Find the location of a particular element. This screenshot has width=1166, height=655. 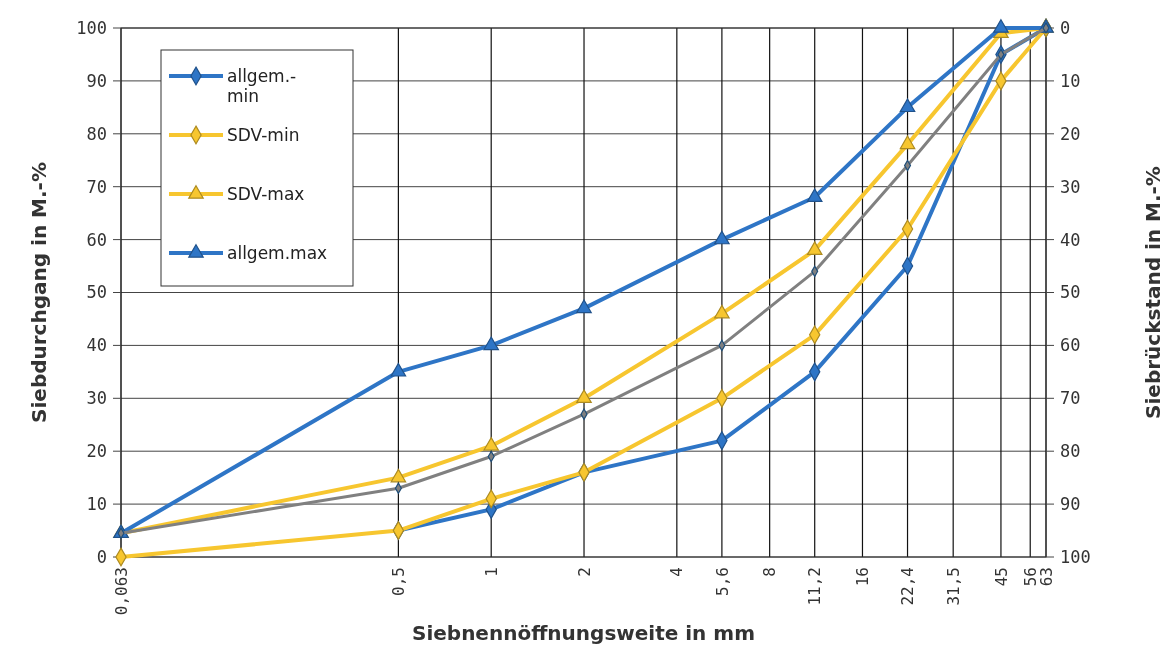

y-tick-label: 100 is located at coordinates (91, 27).